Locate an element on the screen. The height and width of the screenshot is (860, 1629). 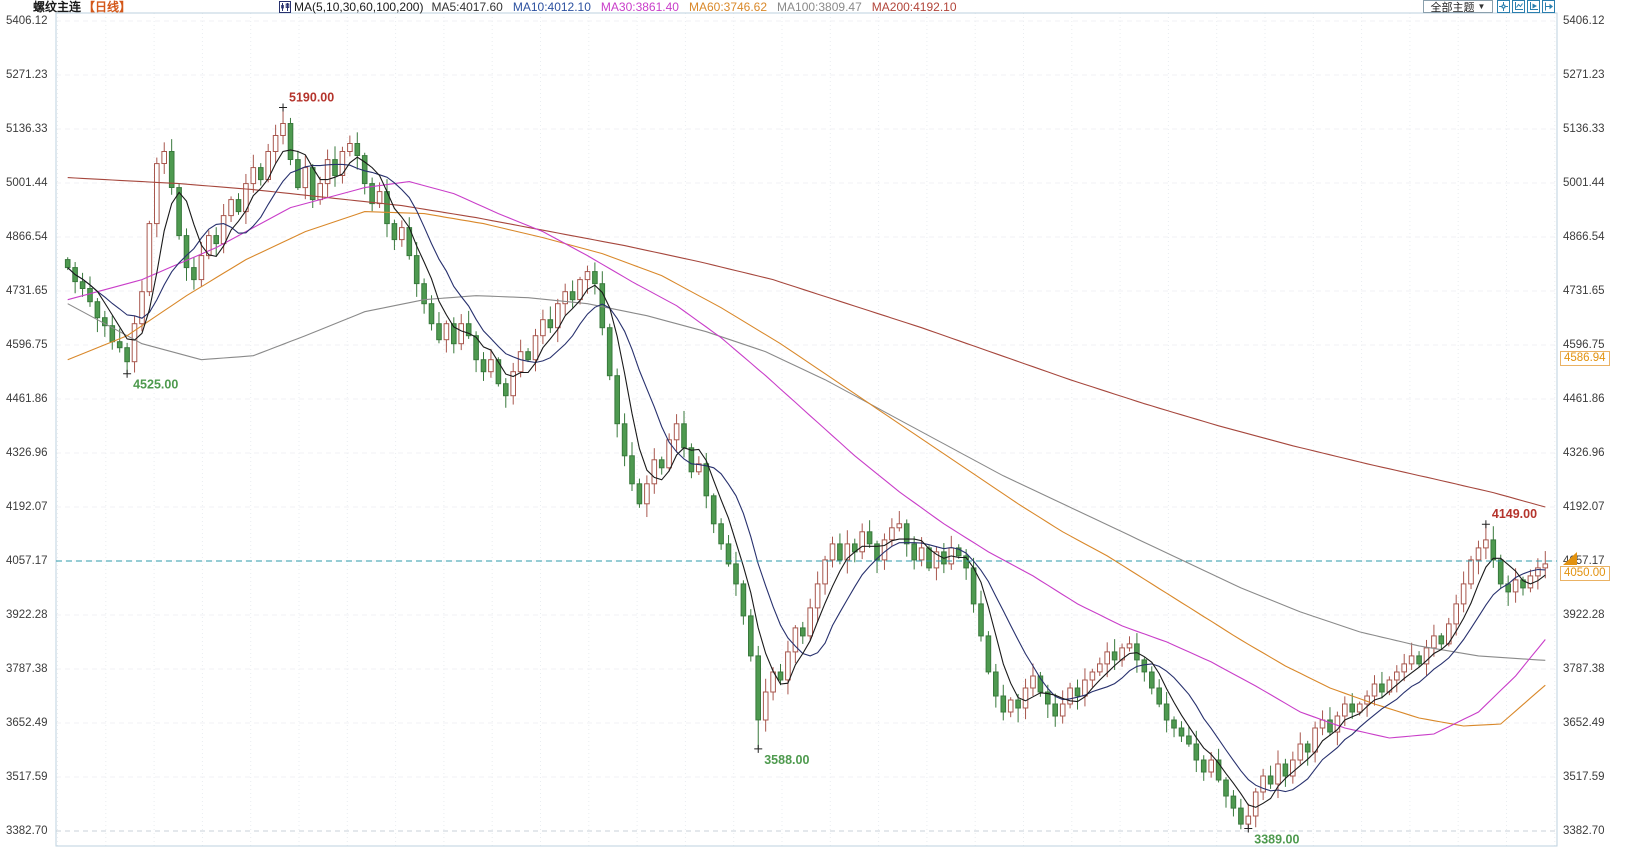
svg-text: 3588.00 is located at coordinates (786, 760).